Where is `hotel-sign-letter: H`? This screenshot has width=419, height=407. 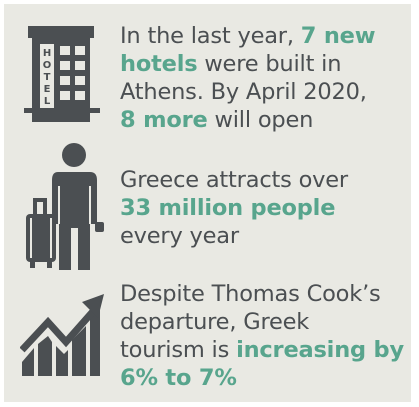 hotel-sign-letter: H is located at coordinates (47, 53).